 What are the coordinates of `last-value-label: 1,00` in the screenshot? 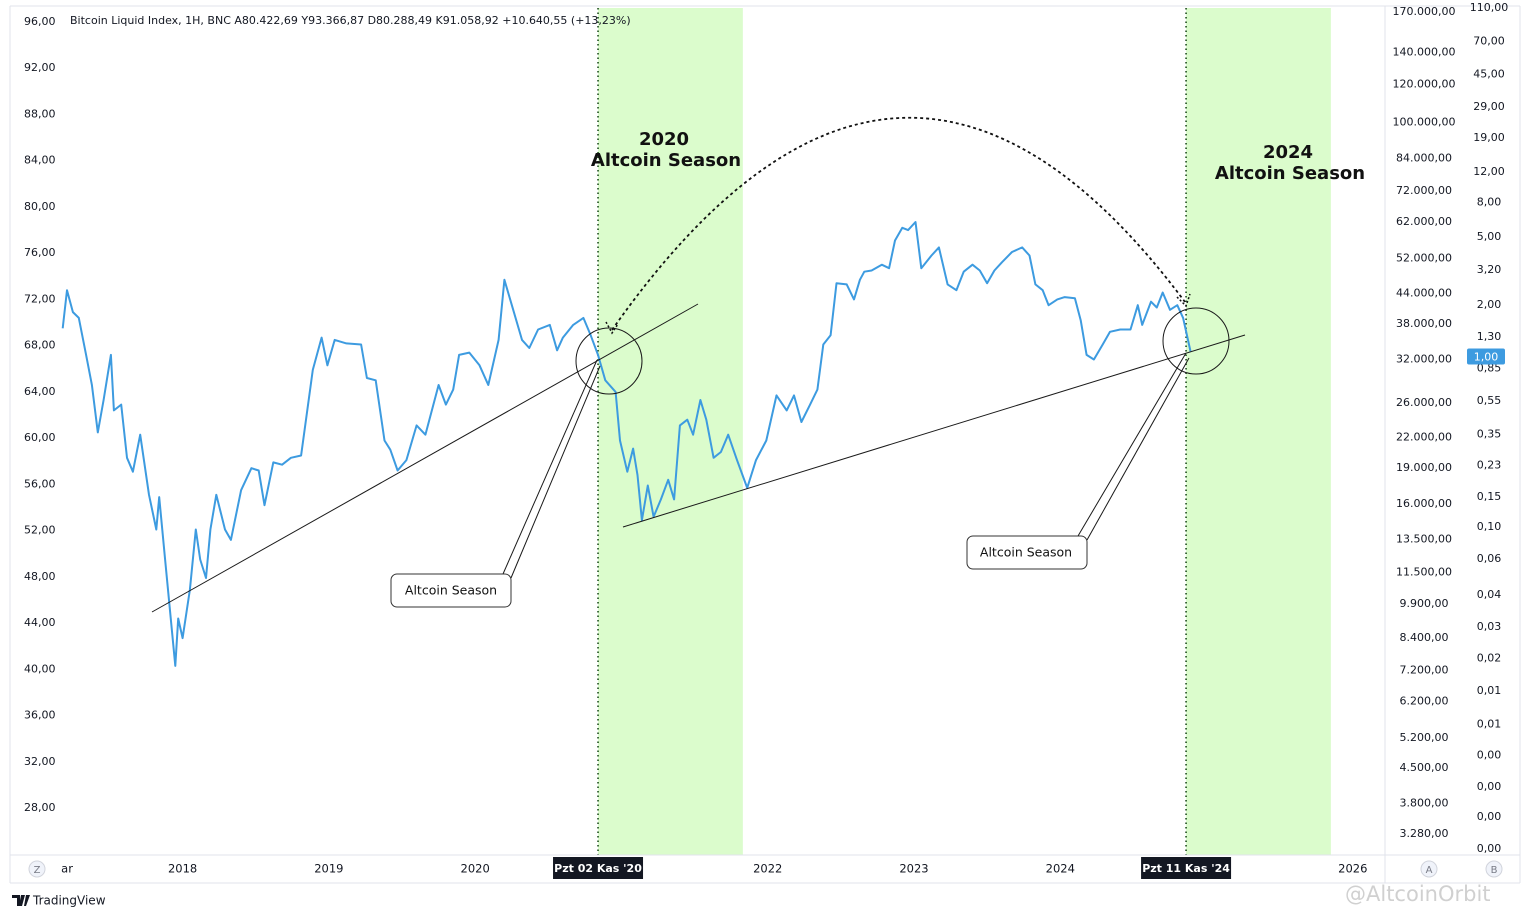 It's located at (1486, 356).